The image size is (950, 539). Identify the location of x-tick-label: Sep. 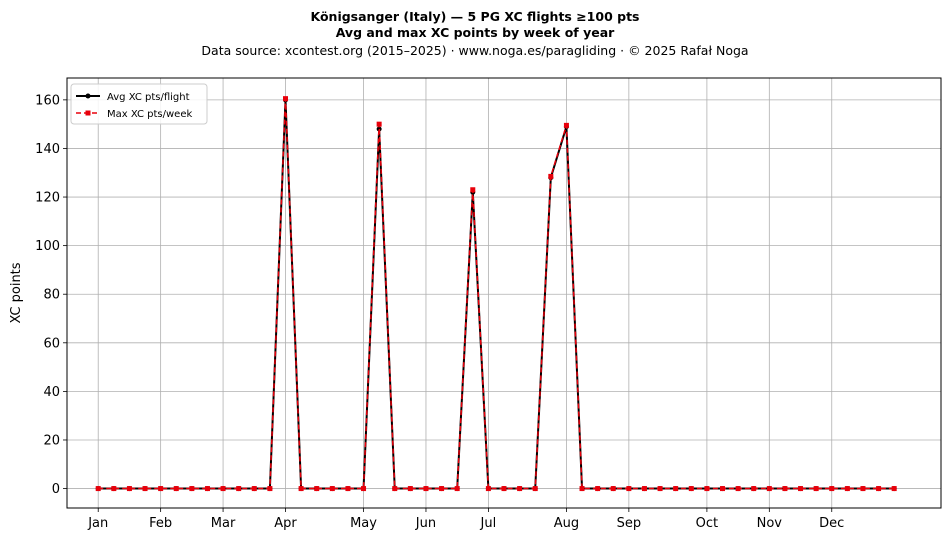
(629, 523).